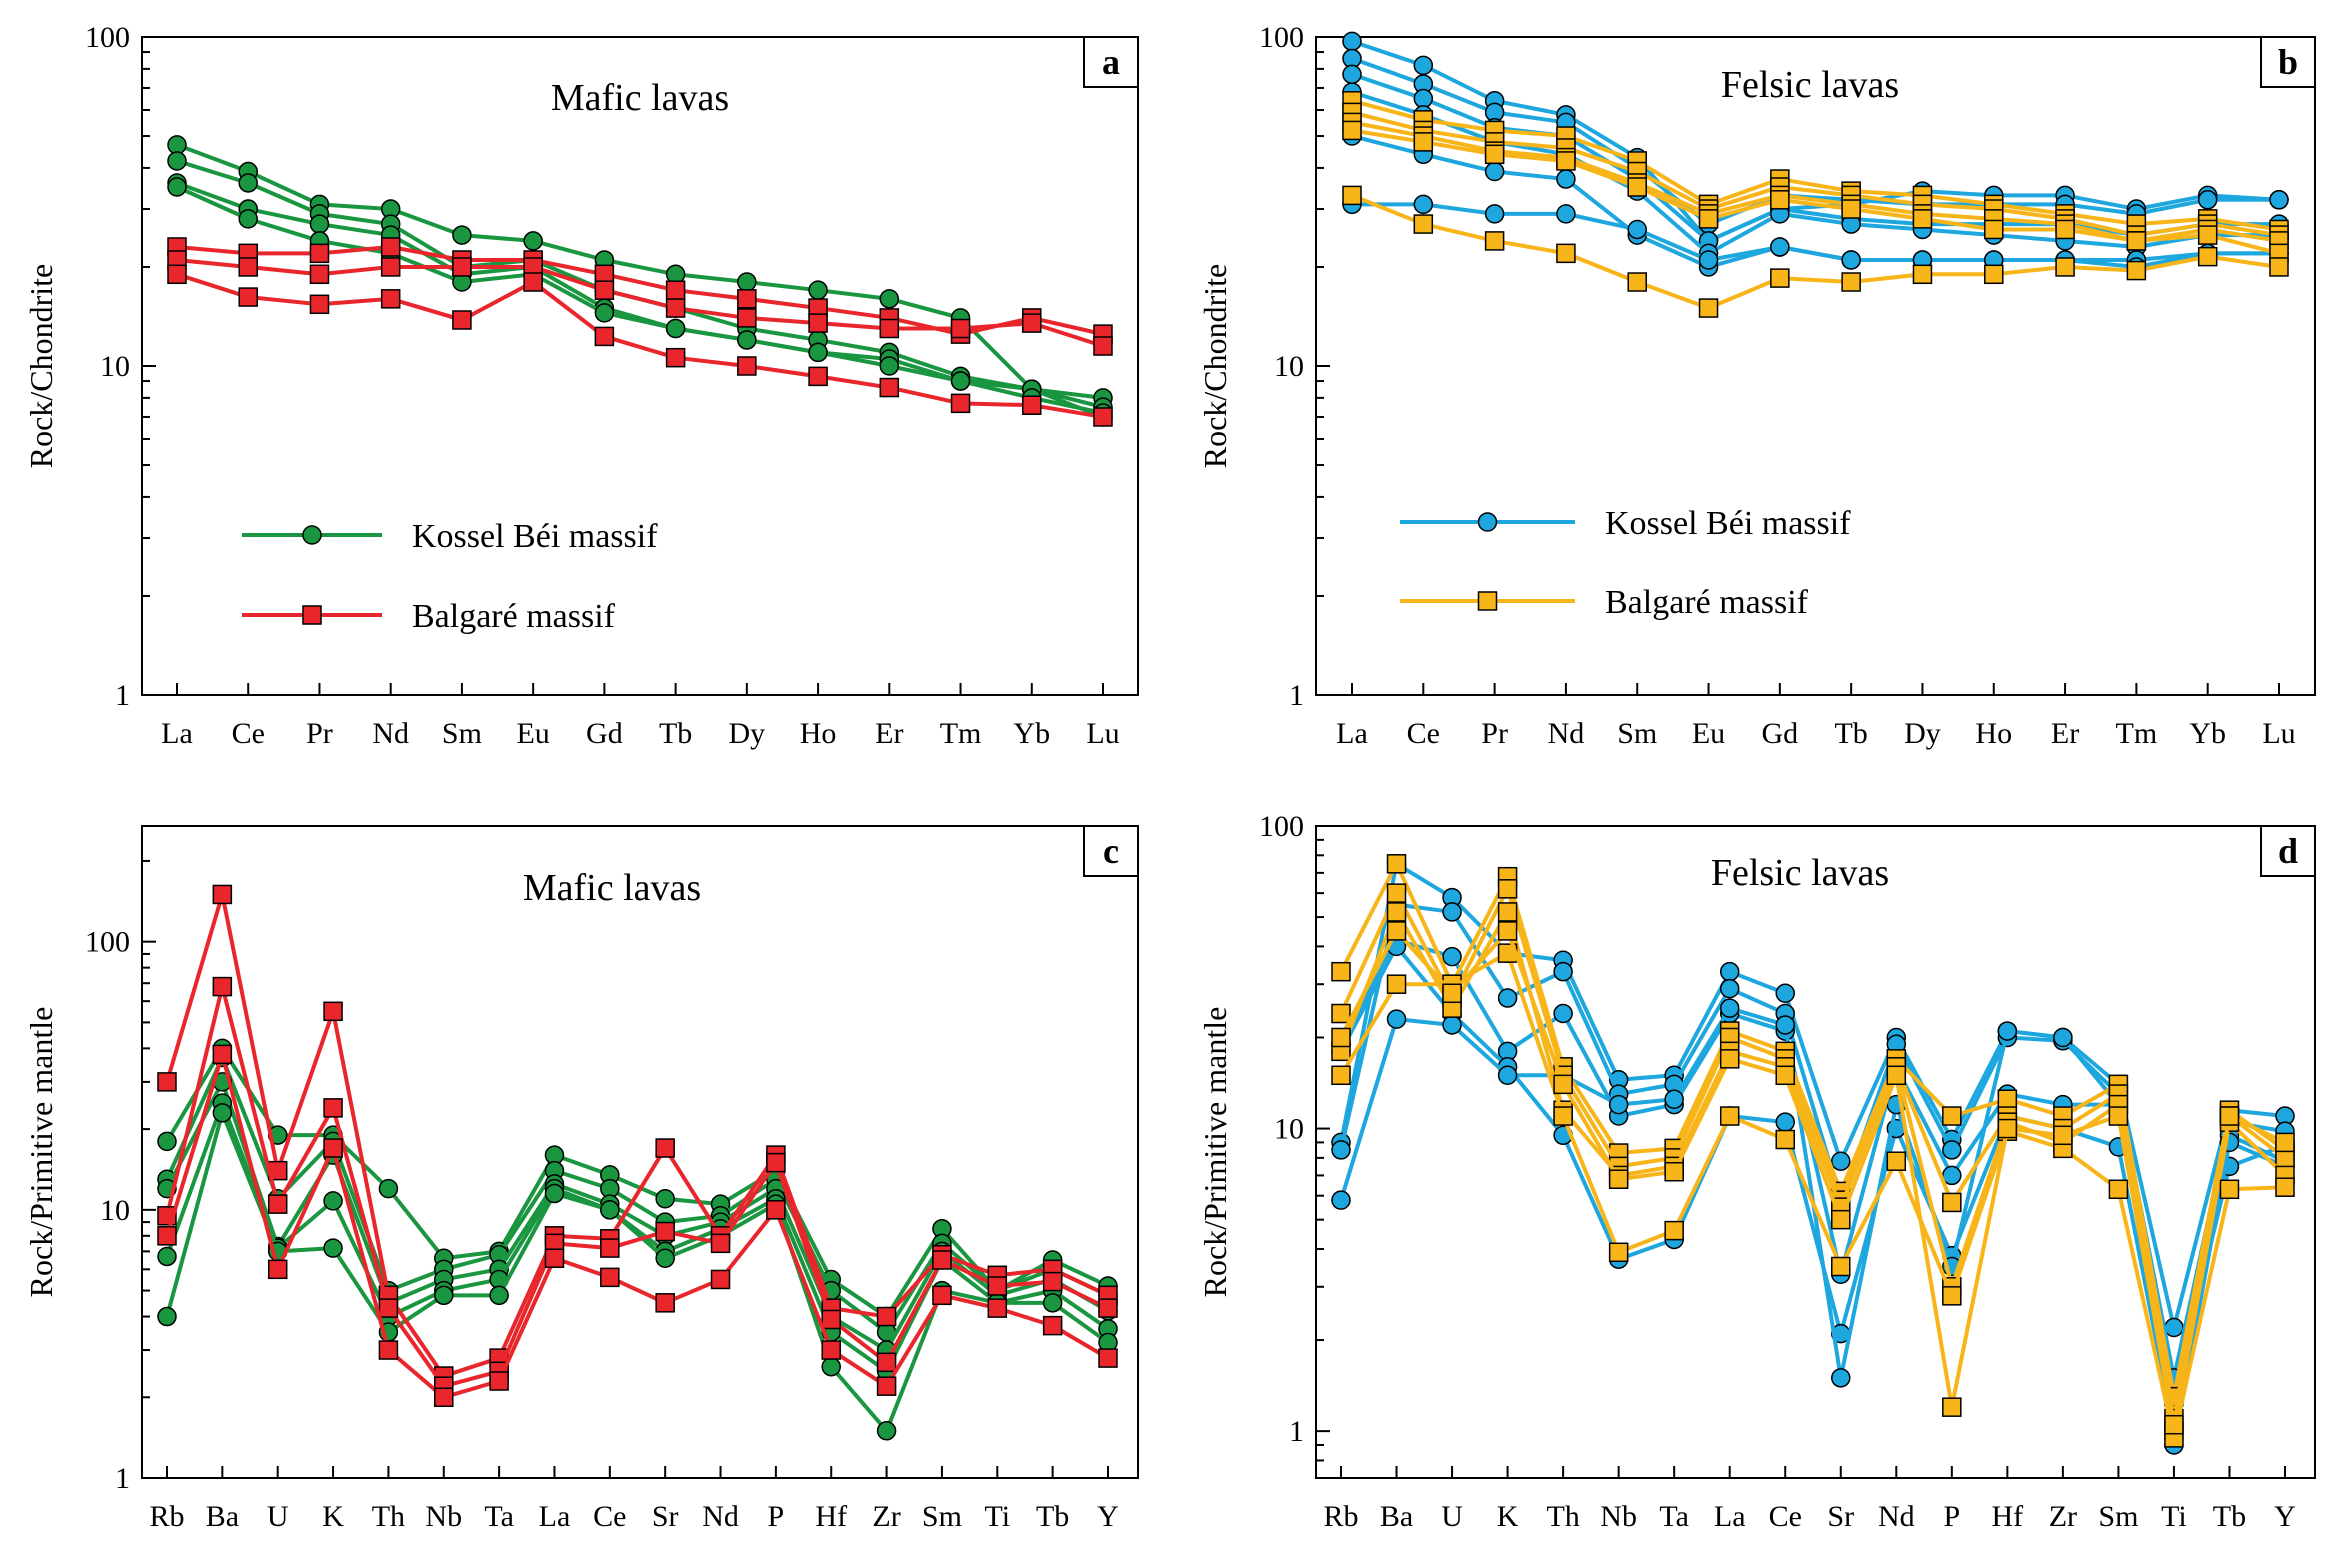 The image size is (2330, 1565). I want to click on x-tick-label: Gd, so click(1780, 733).